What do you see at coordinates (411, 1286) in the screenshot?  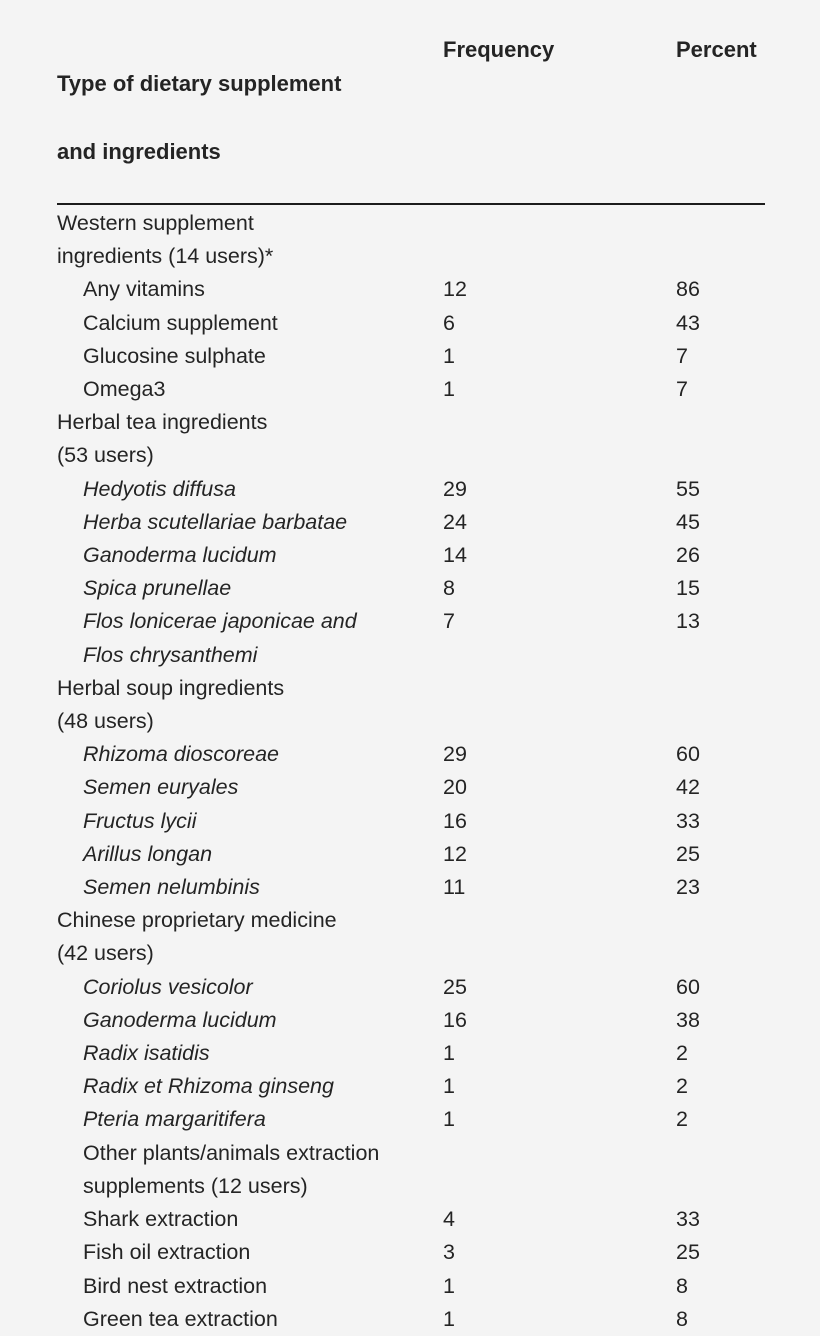 I see `table-row: Bird nest extraction 1 8` at bounding box center [411, 1286].